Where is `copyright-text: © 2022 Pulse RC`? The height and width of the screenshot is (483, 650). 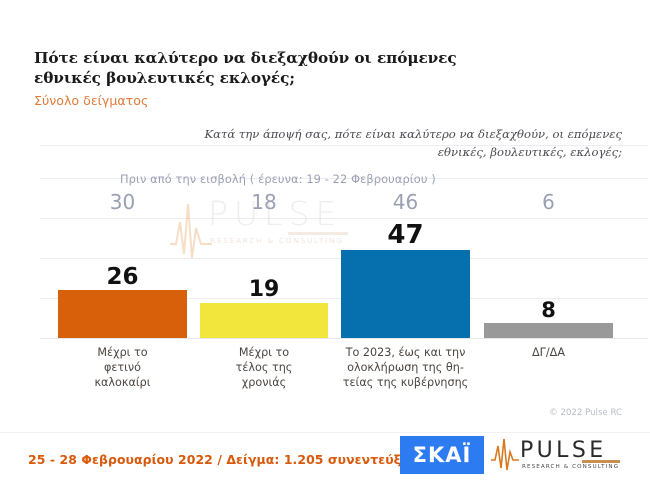
copyright-text: © 2022 Pulse RC is located at coordinates (585, 413).